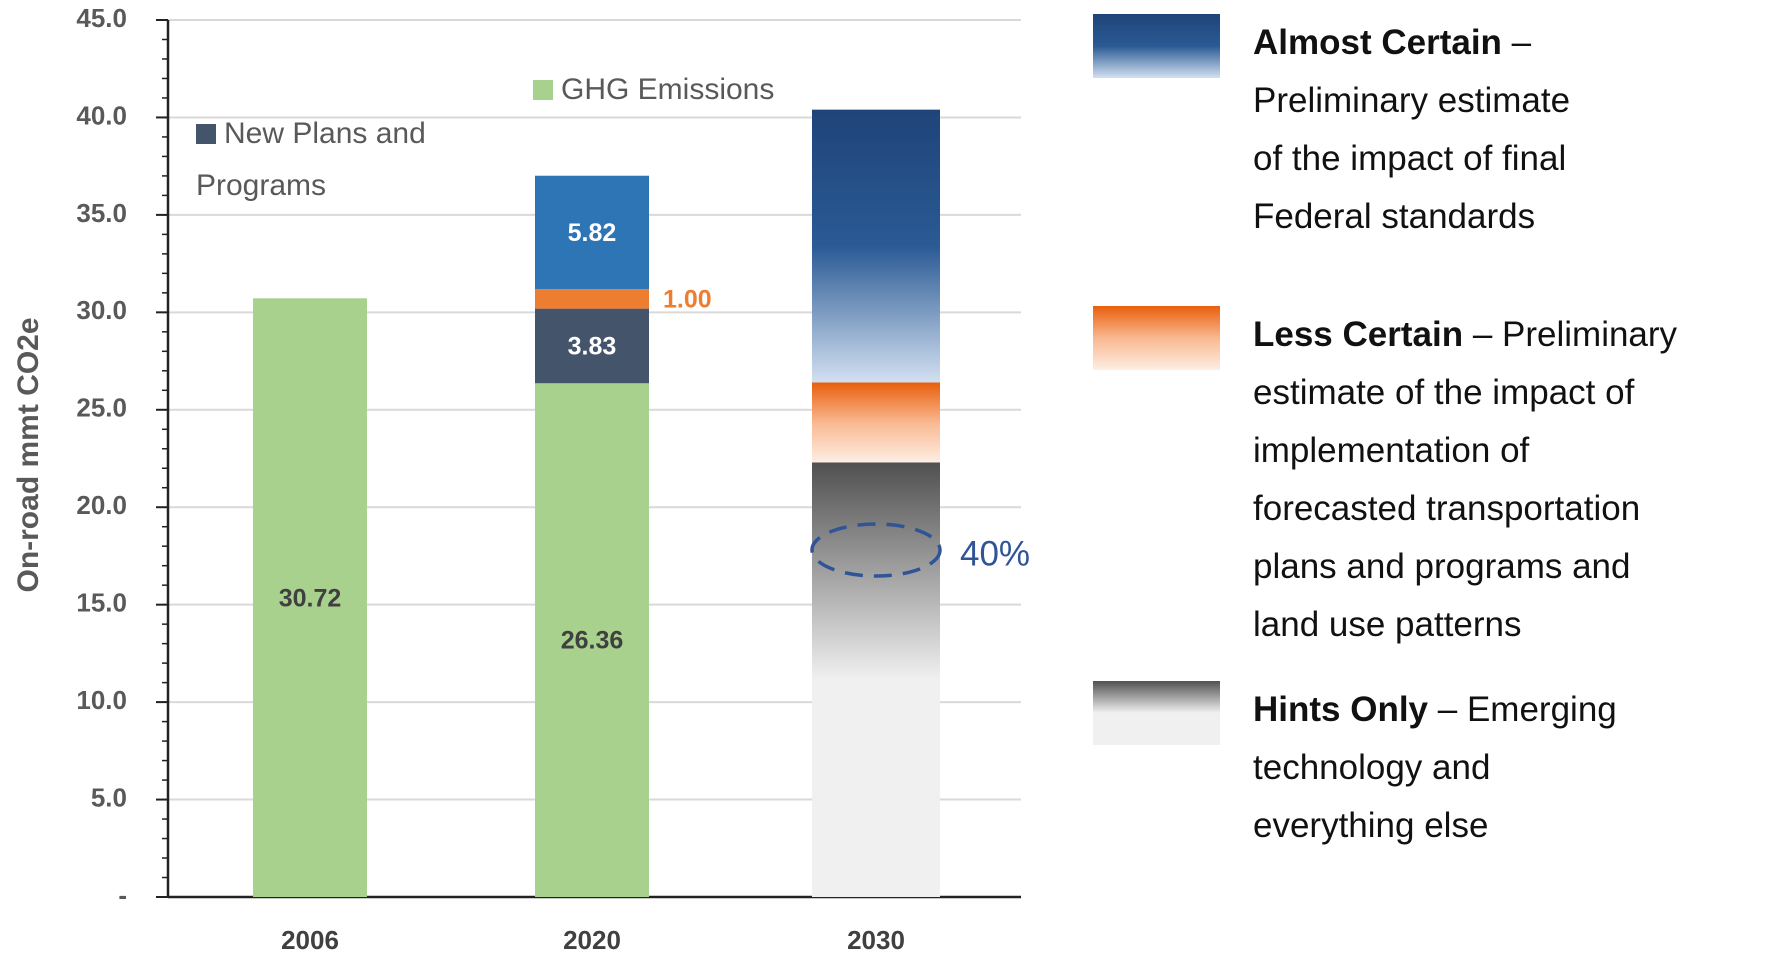  Describe the element at coordinates (1341, 709) in the screenshot. I see `legend-label: Hints Only` at that location.